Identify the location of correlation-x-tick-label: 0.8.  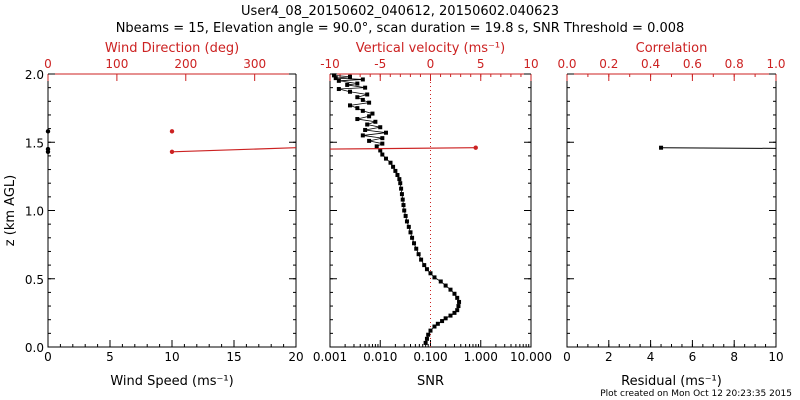
(734, 64).